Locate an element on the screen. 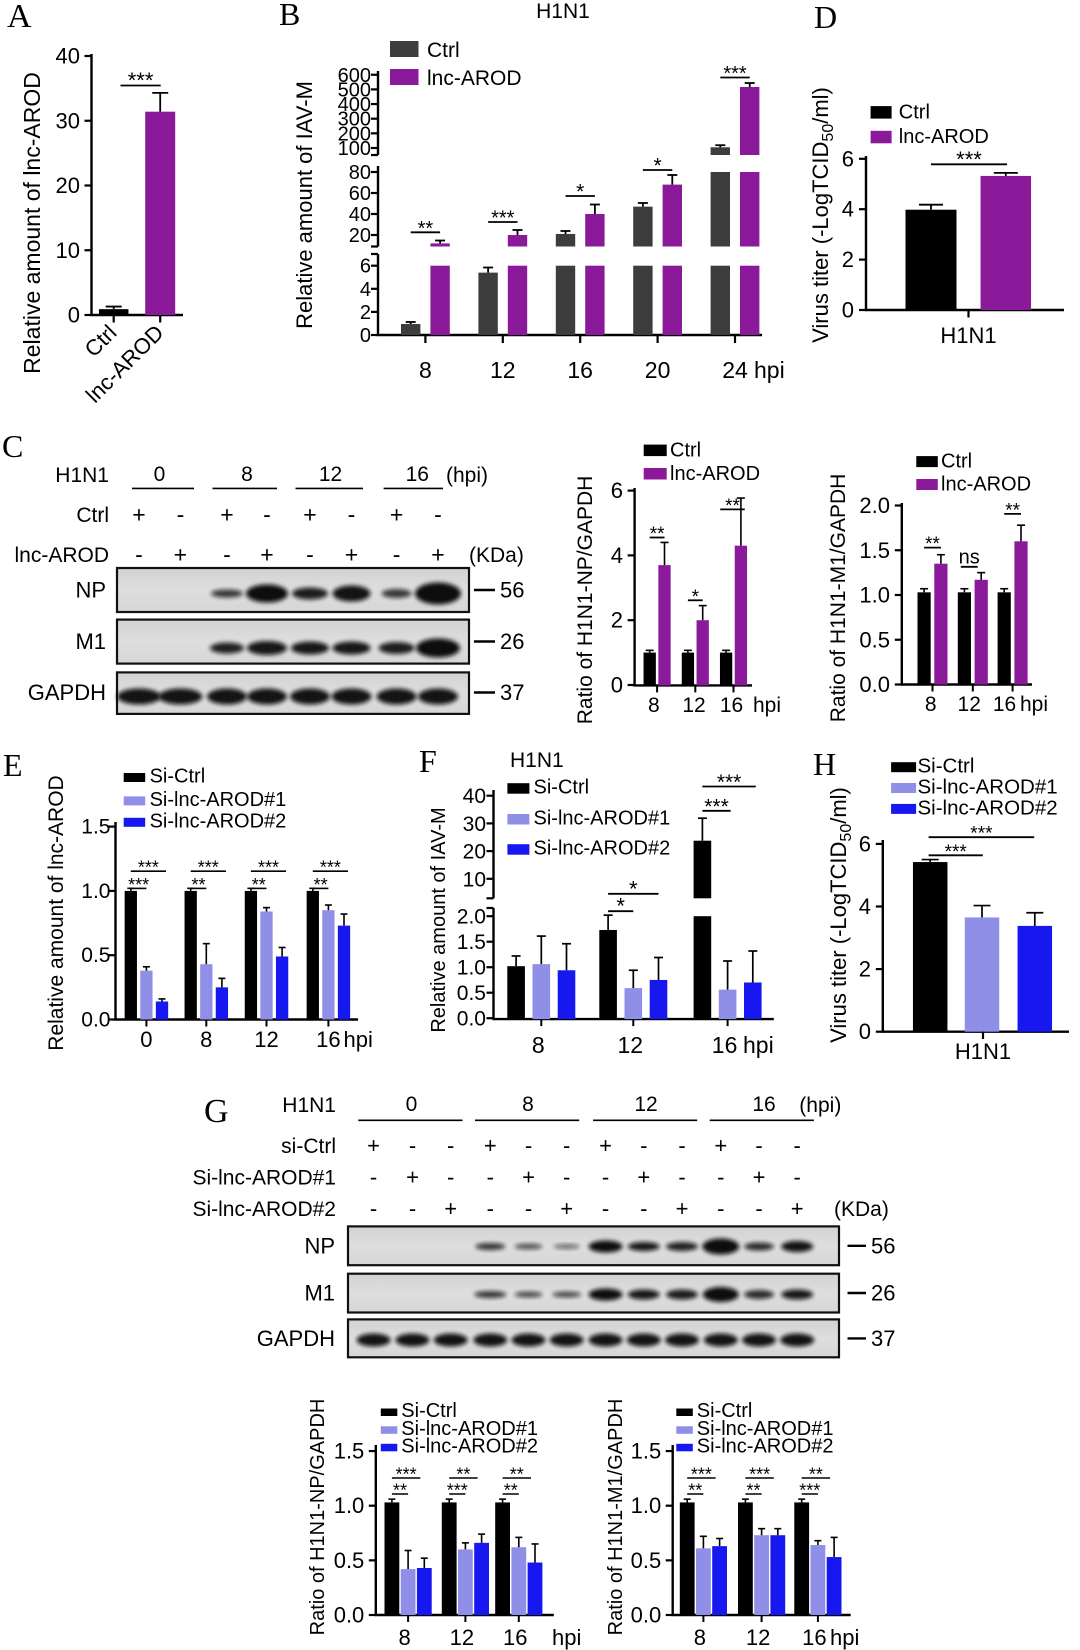 The height and width of the screenshot is (1650, 1080). svg-text: 4 is located at coordinates (365, 290).